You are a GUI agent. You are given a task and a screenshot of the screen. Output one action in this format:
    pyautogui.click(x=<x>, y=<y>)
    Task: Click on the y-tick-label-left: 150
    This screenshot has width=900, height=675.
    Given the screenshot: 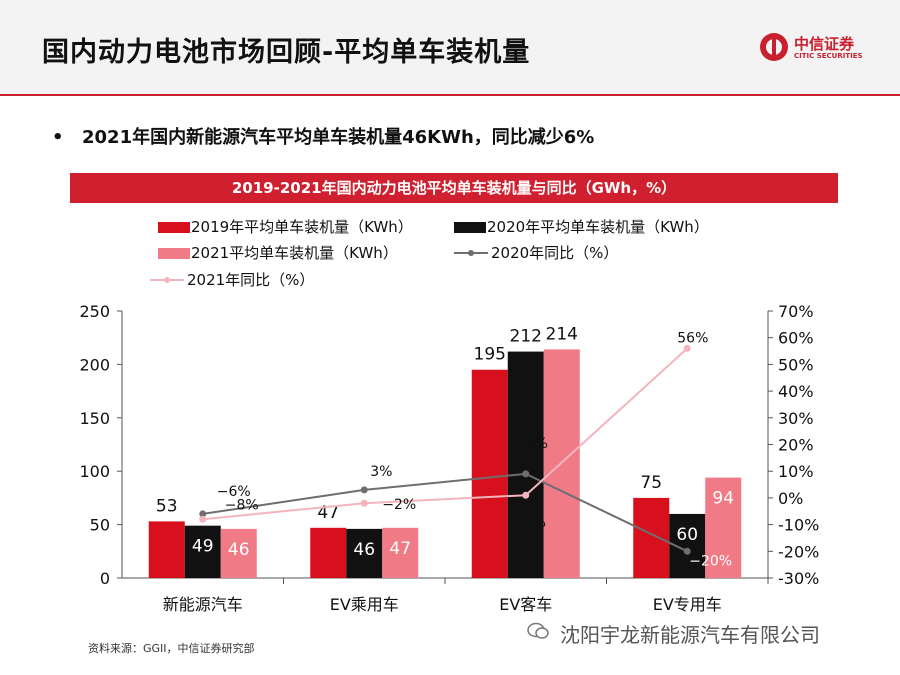 What is the action you would take?
    pyautogui.click(x=94, y=418)
    